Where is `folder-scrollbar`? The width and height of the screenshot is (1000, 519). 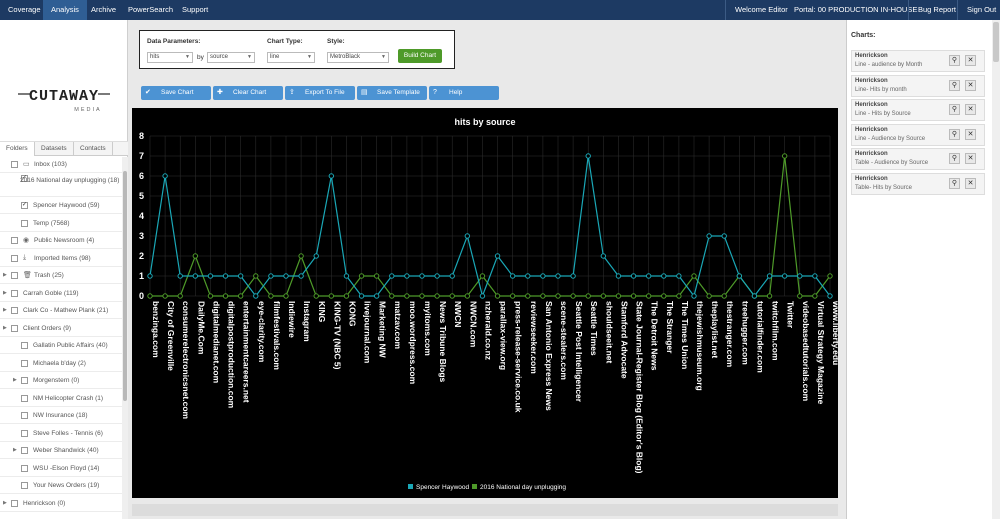 folder-scrollbar is located at coordinates (125, 338).